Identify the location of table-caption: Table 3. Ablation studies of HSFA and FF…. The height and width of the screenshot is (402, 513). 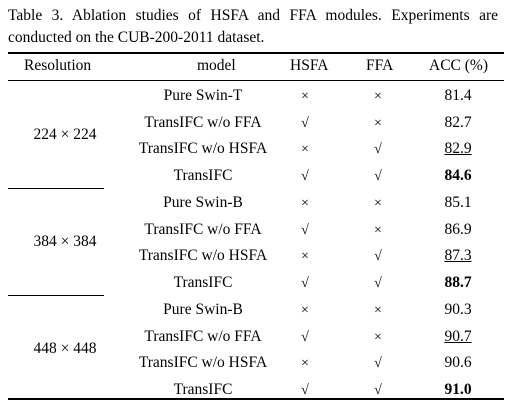
(253, 26).